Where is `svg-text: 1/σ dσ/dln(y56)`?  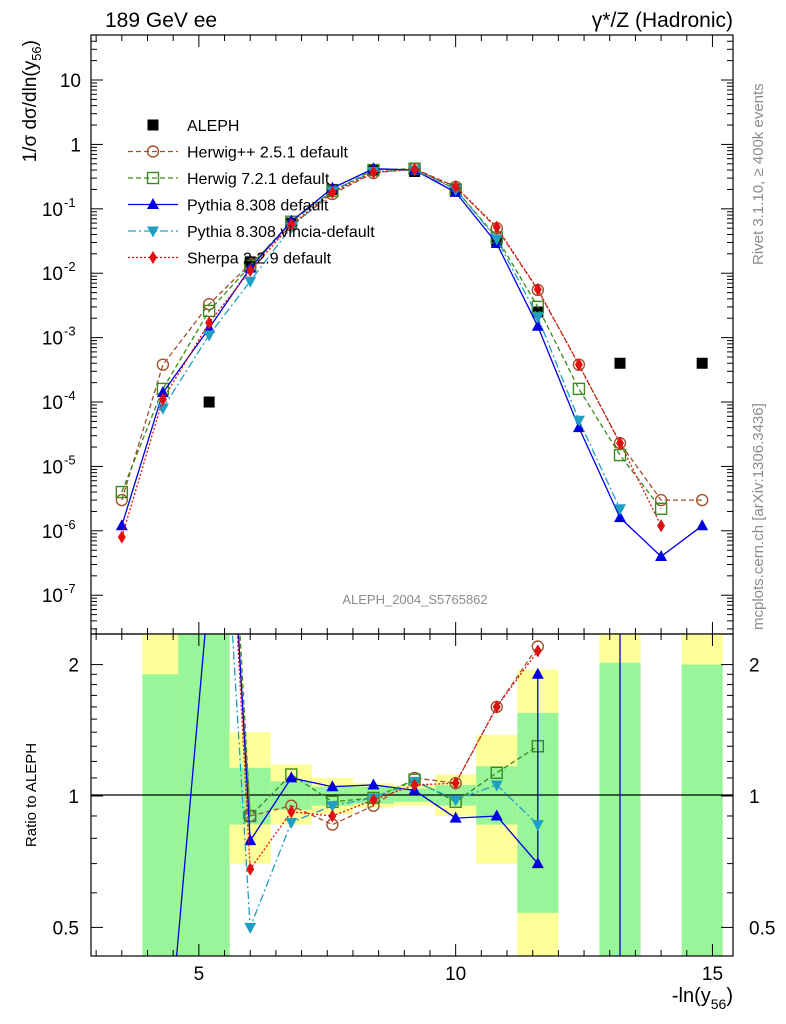
svg-text: 1/σ dσ/dln(y56) is located at coordinates (32, 101).